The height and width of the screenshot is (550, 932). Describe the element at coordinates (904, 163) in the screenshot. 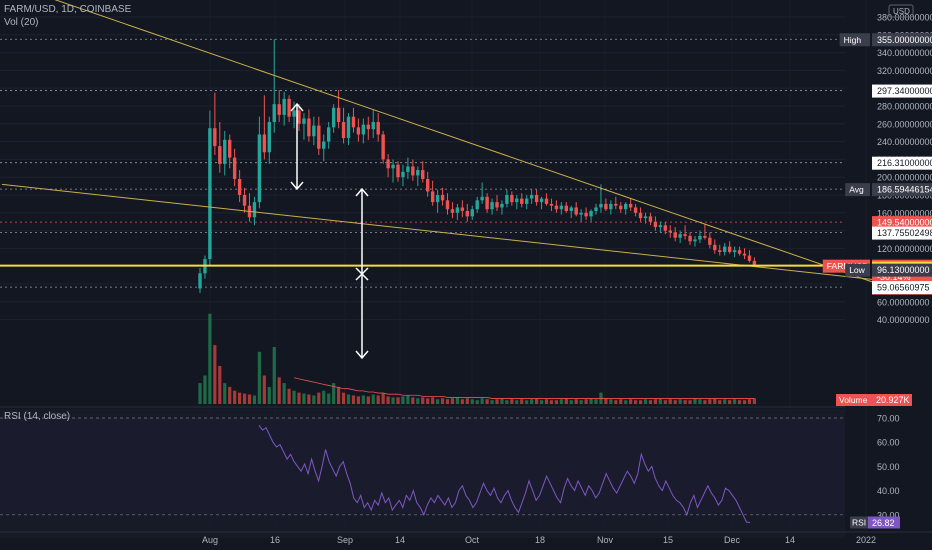

I see `price-label-value: 216.31000000` at that location.